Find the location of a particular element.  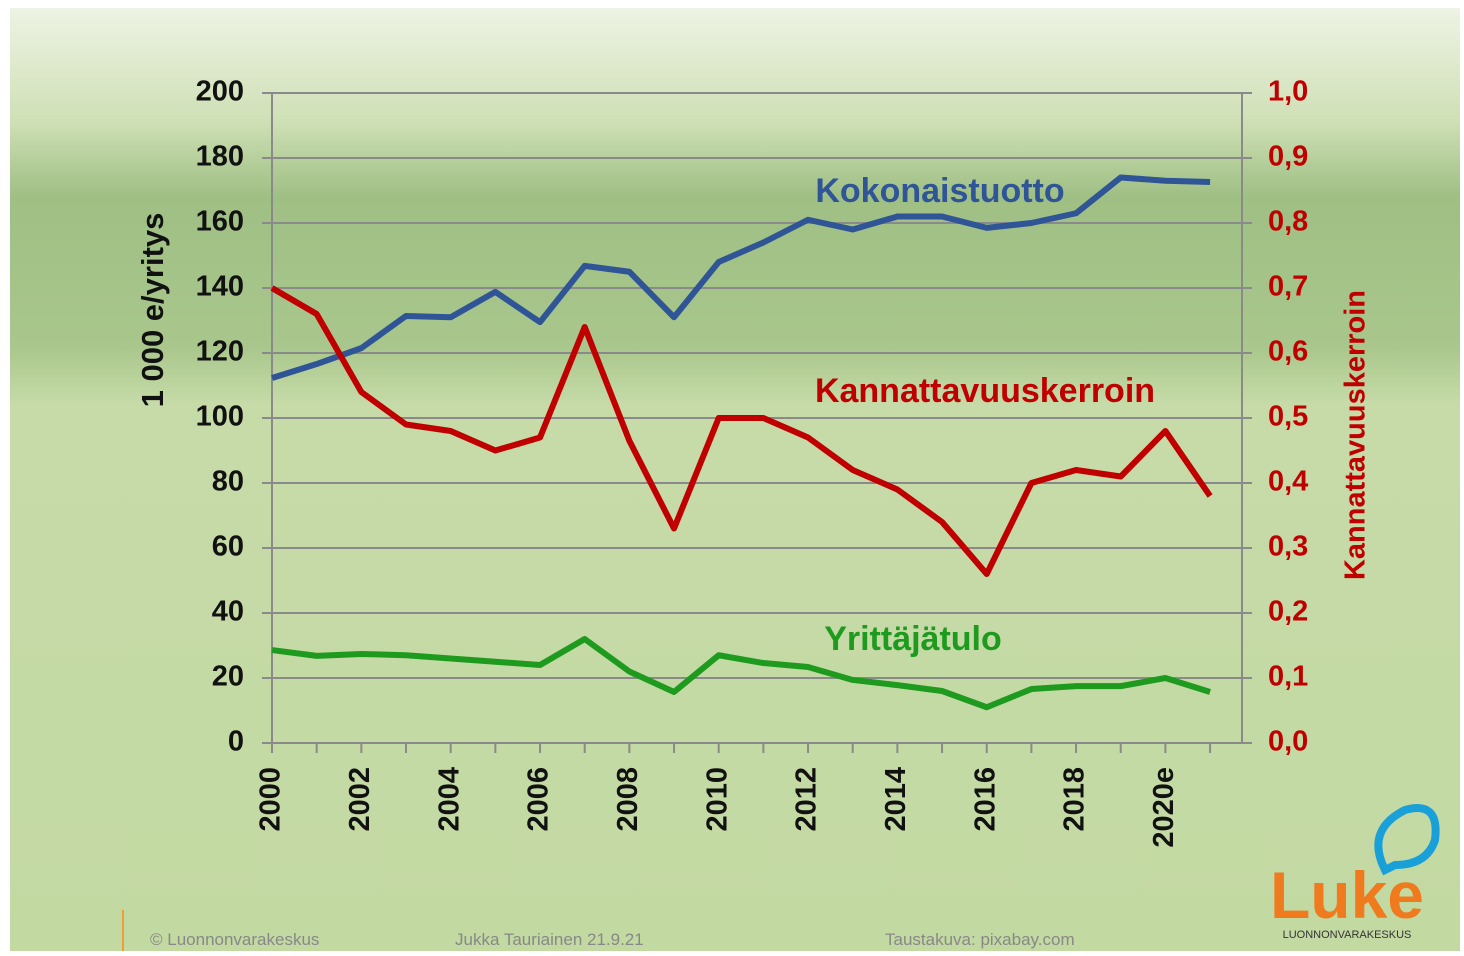

logo-name: Luke is located at coordinates (1347, 895).